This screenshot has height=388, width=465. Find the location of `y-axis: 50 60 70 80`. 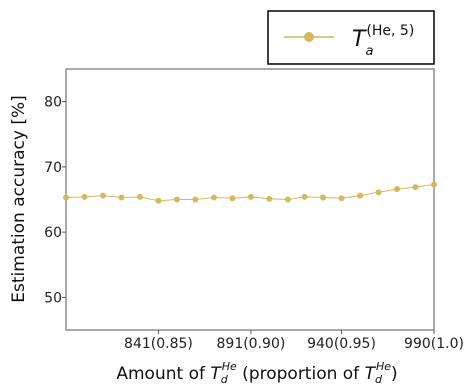

y-axis: 50 60 70 80 is located at coordinates (55, 200).